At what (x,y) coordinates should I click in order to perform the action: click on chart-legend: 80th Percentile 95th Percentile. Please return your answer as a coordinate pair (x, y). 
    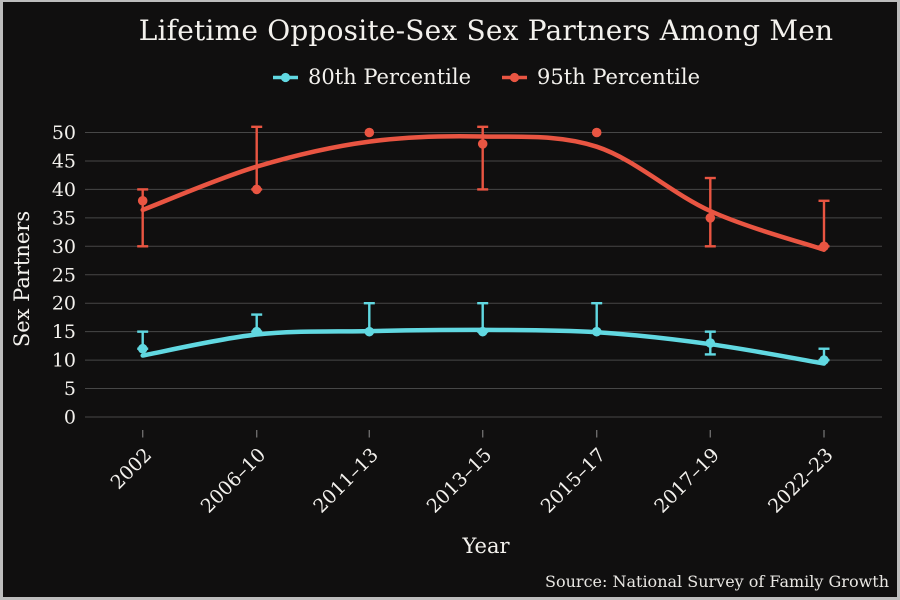
    Looking at the image, I should click on (486, 77).